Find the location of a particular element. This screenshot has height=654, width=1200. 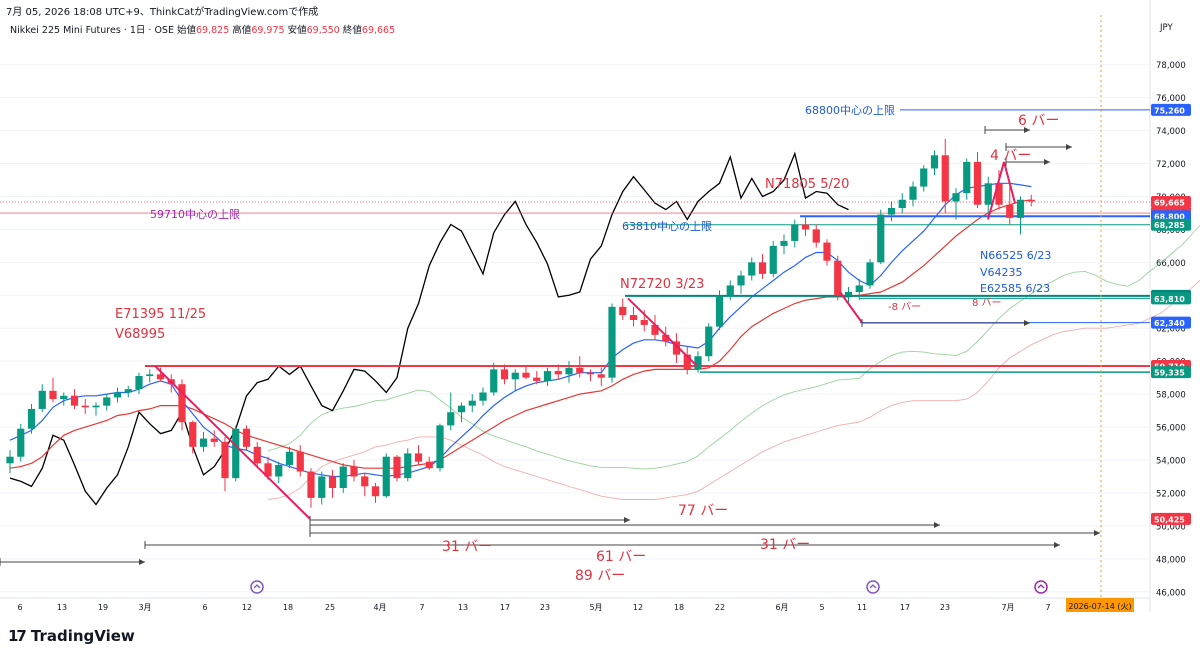

annotation-label: N72720 3/23 is located at coordinates (662, 284).